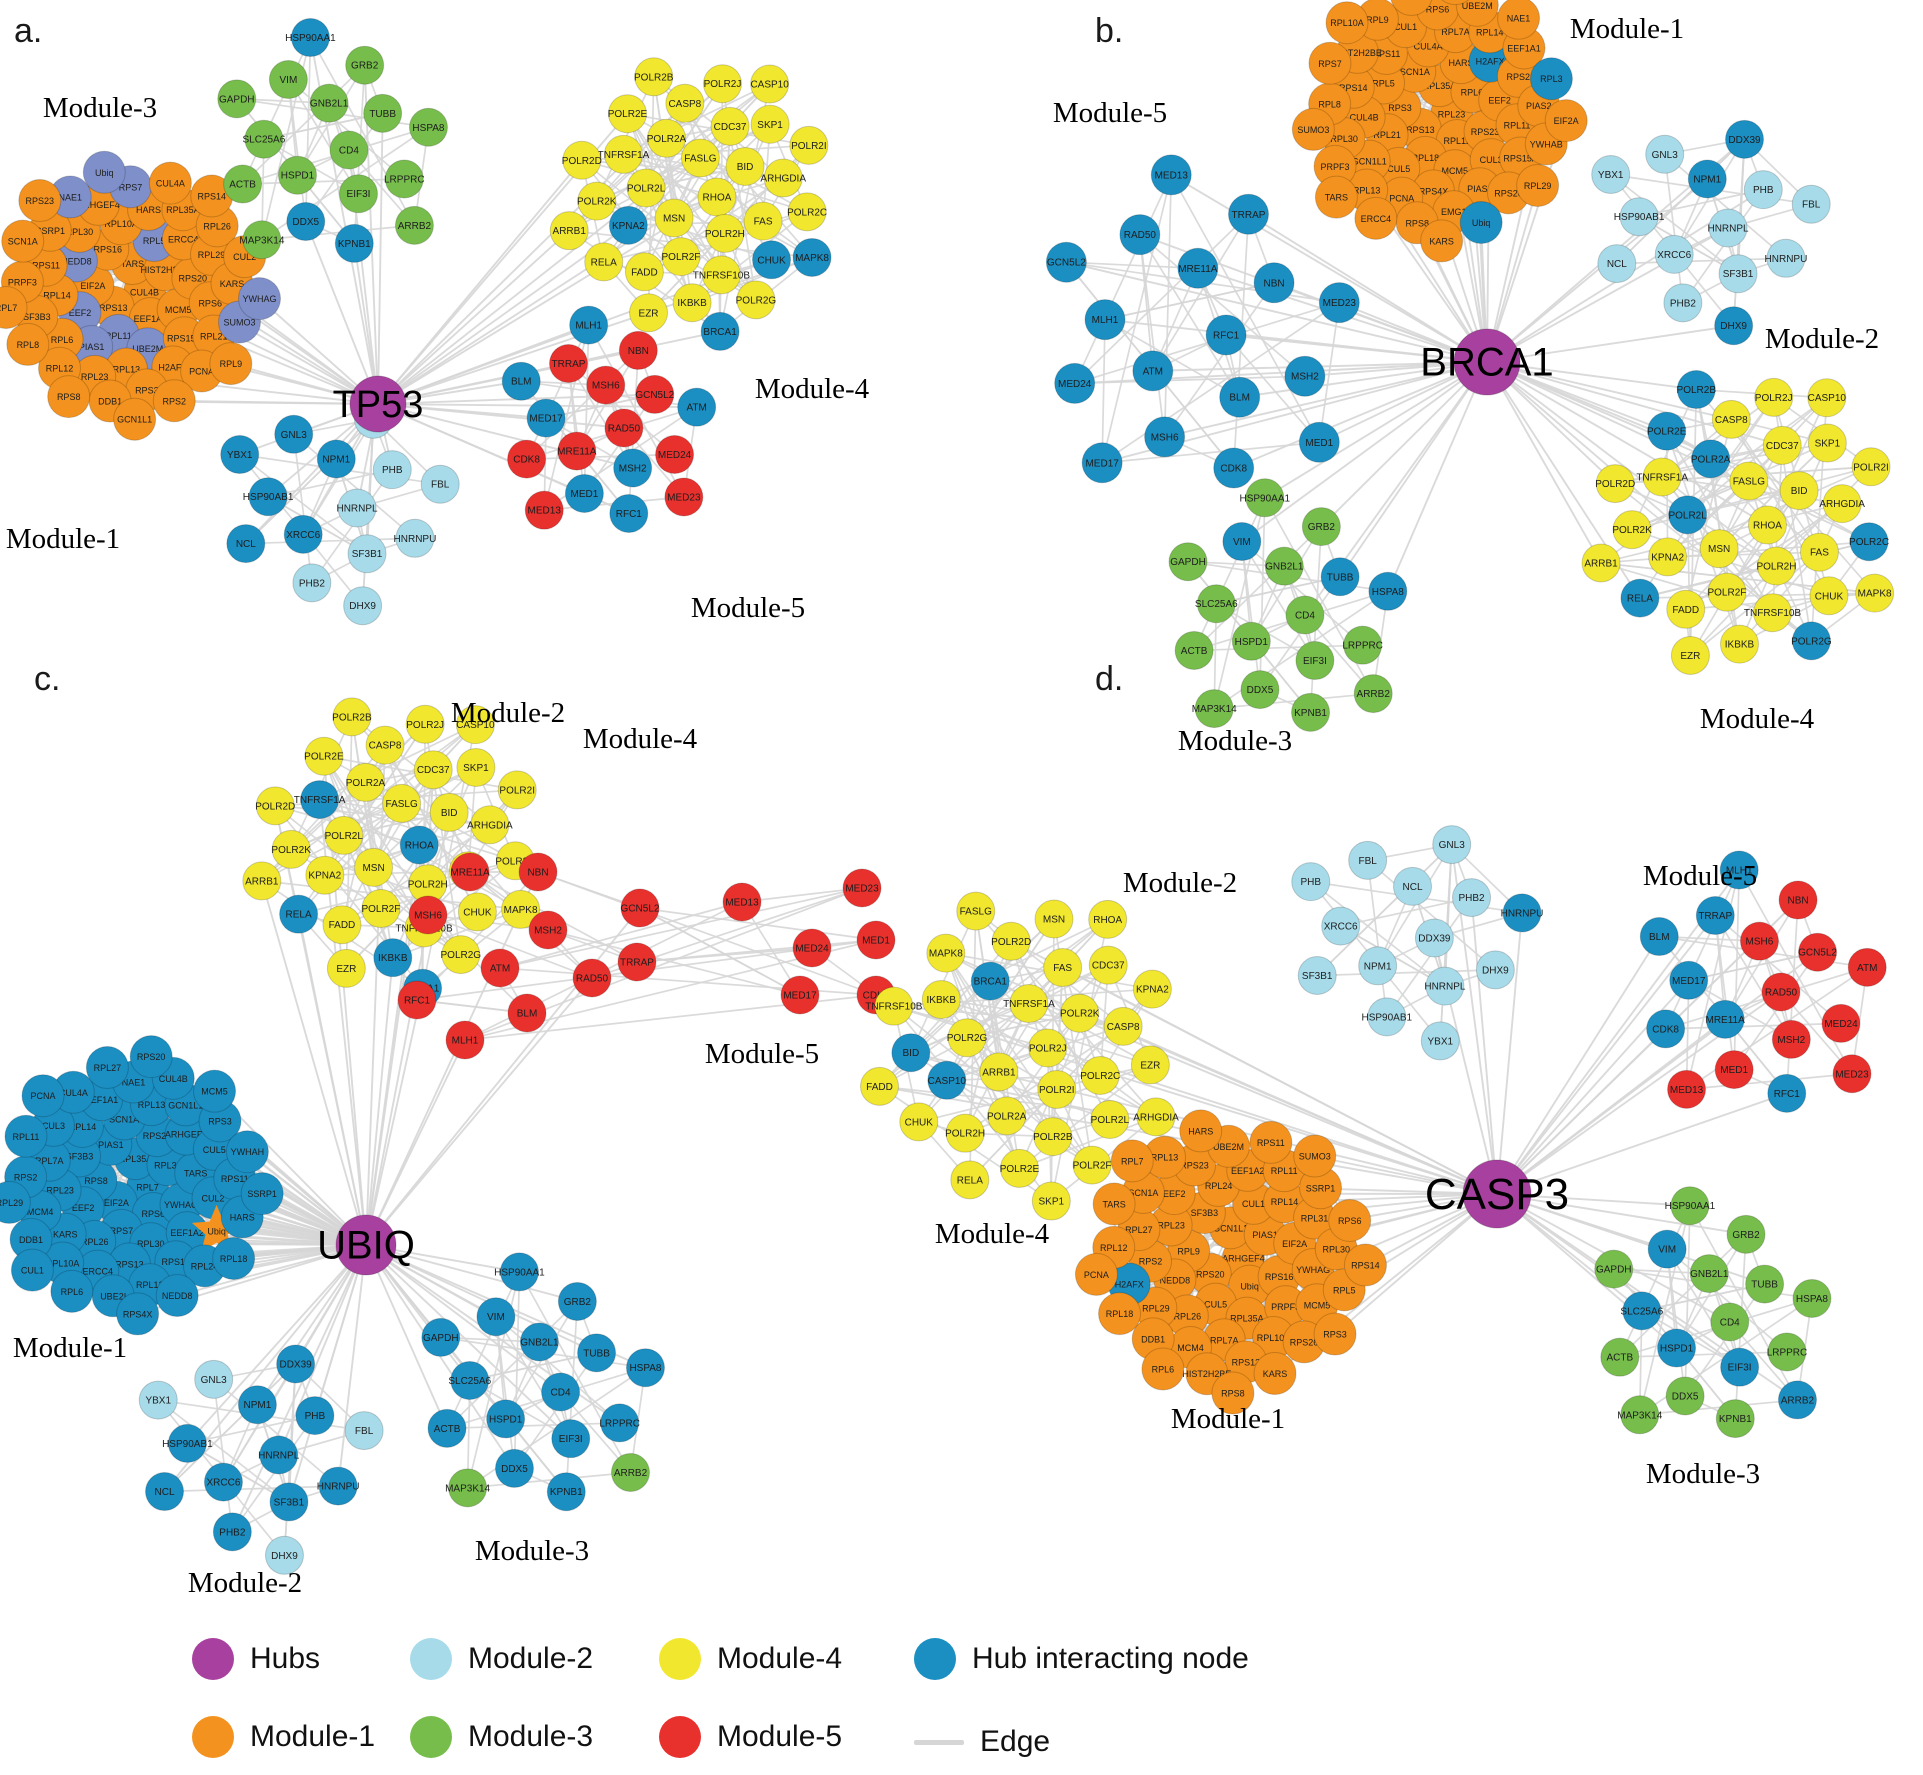  What do you see at coordinates (1852, 1074) in the screenshot?
I see `node-med23: MED23` at bounding box center [1852, 1074].